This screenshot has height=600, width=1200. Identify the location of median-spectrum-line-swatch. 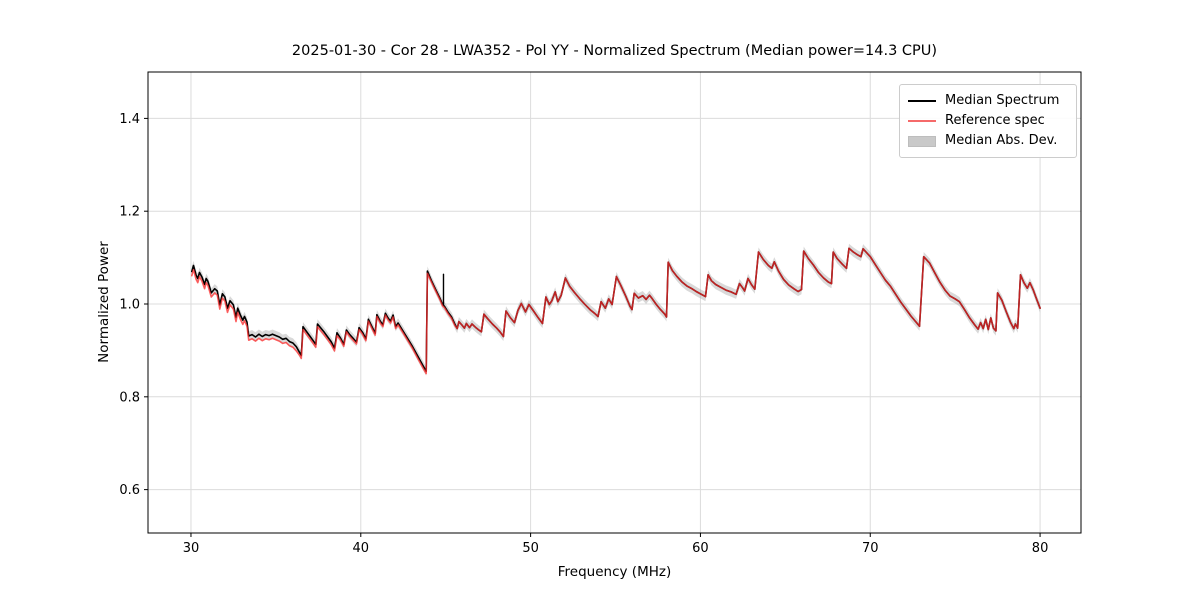
(922, 101).